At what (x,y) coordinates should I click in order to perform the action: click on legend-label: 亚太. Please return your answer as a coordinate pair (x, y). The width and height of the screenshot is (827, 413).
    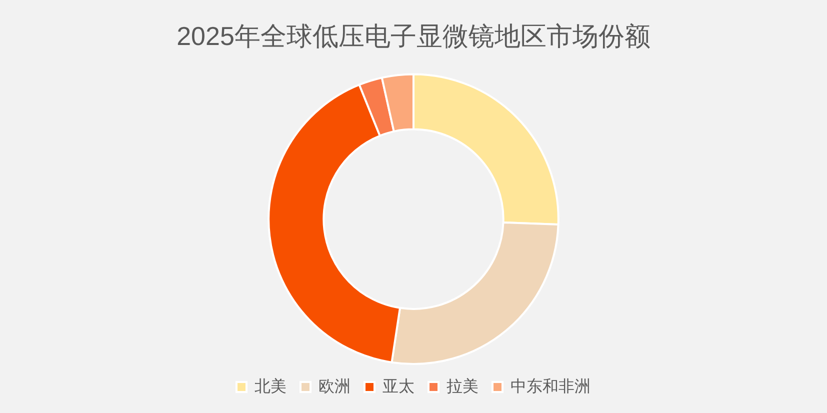
    Looking at the image, I should click on (398, 386).